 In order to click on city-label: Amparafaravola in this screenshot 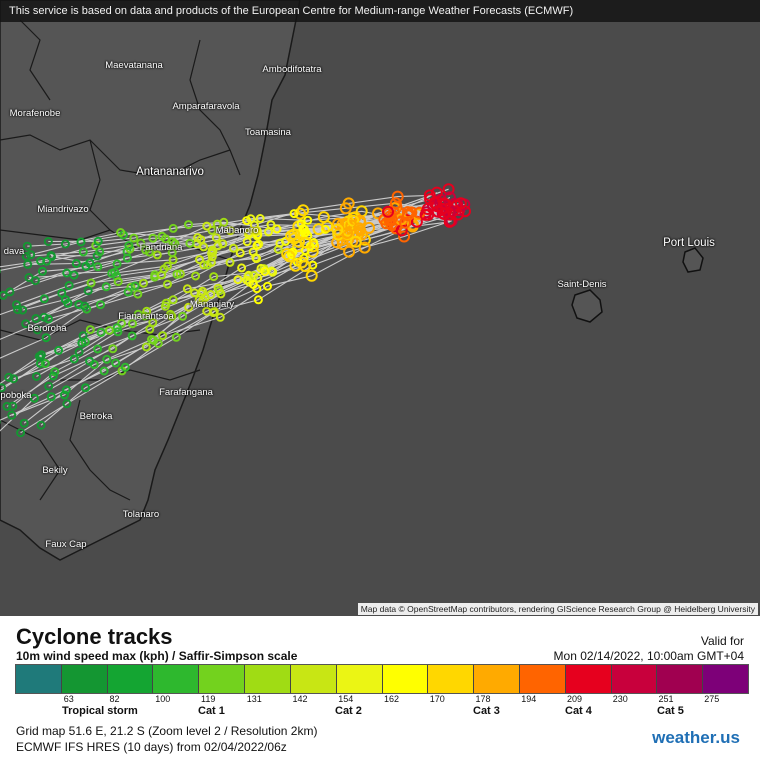, I will do `click(206, 106)`.